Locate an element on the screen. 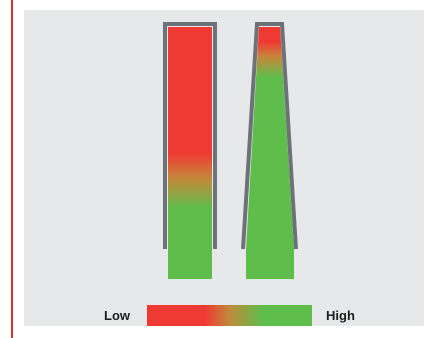 This screenshot has height=338, width=429. left-container is located at coordinates (190, 150).